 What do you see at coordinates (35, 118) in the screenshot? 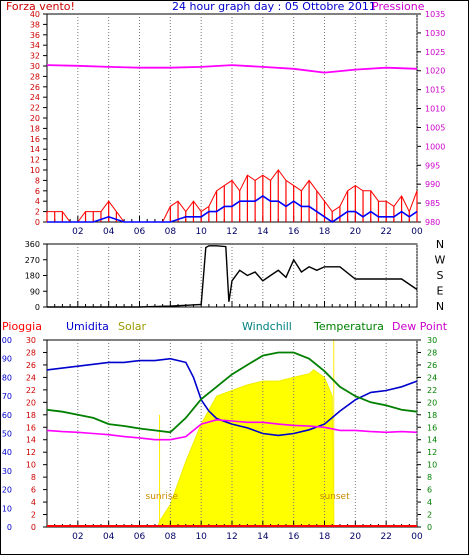
I see `y-left-tick-label: 20` at bounding box center [35, 118].